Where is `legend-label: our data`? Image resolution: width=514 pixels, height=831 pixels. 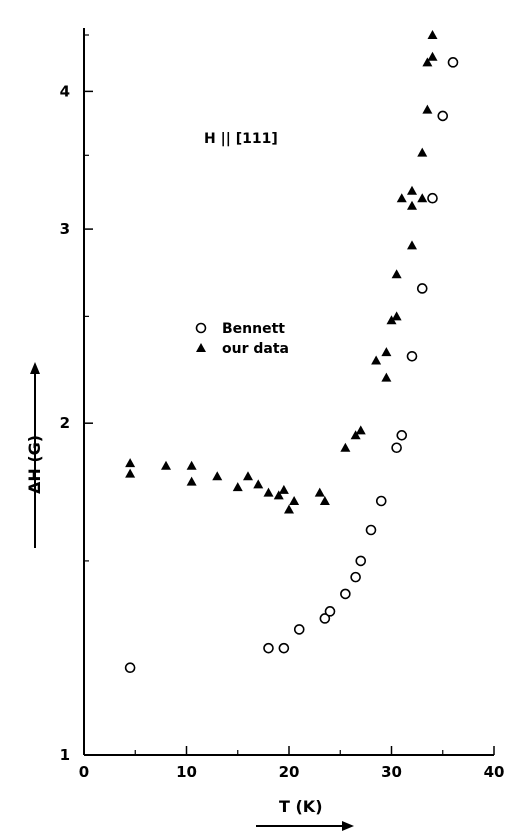 legend-label: our data is located at coordinates (255, 349).